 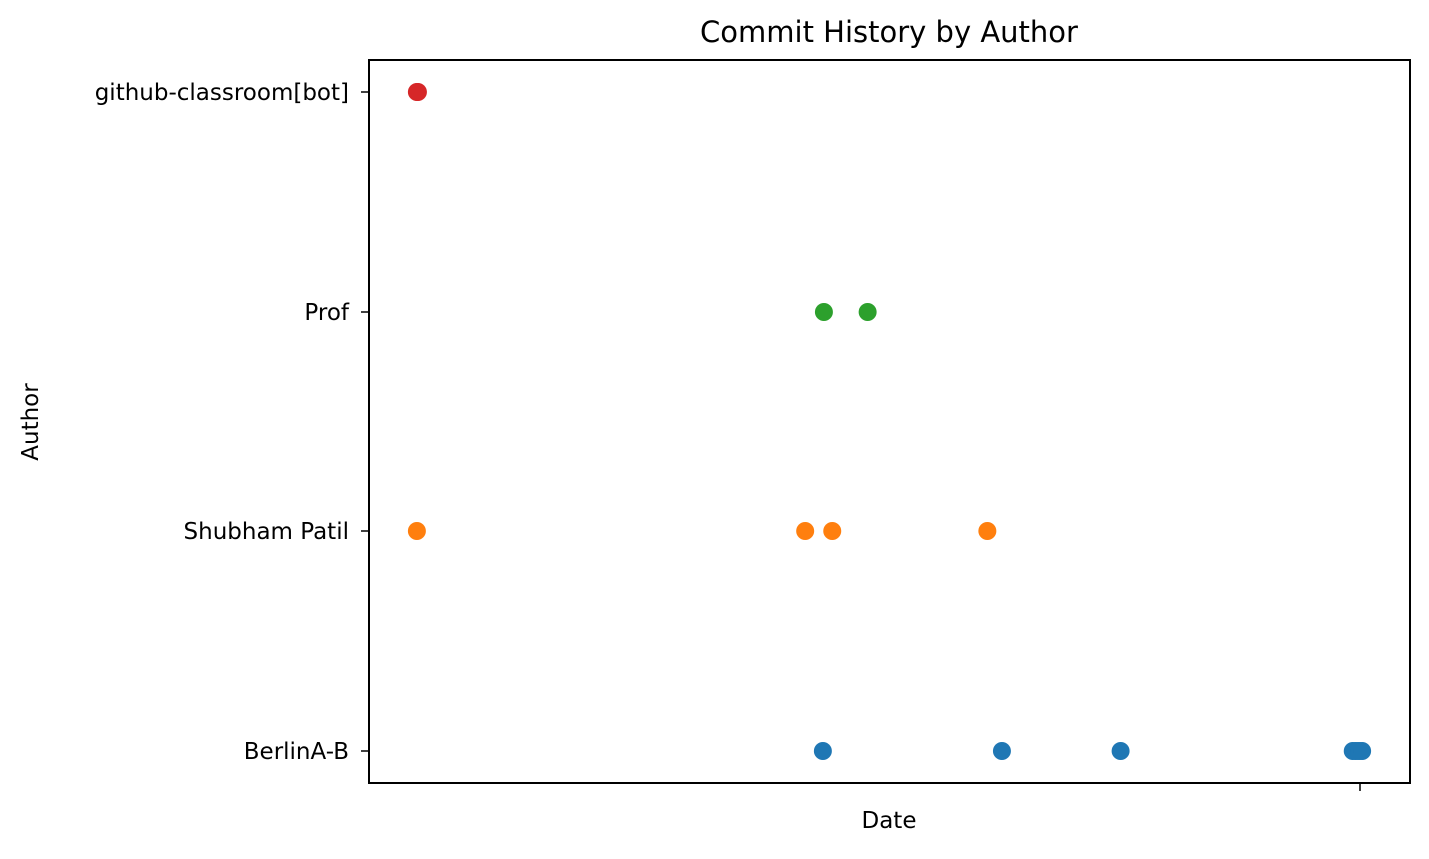 What do you see at coordinates (296, 752) in the screenshot?
I see `y-tick-label: BerlinA-B` at bounding box center [296, 752].